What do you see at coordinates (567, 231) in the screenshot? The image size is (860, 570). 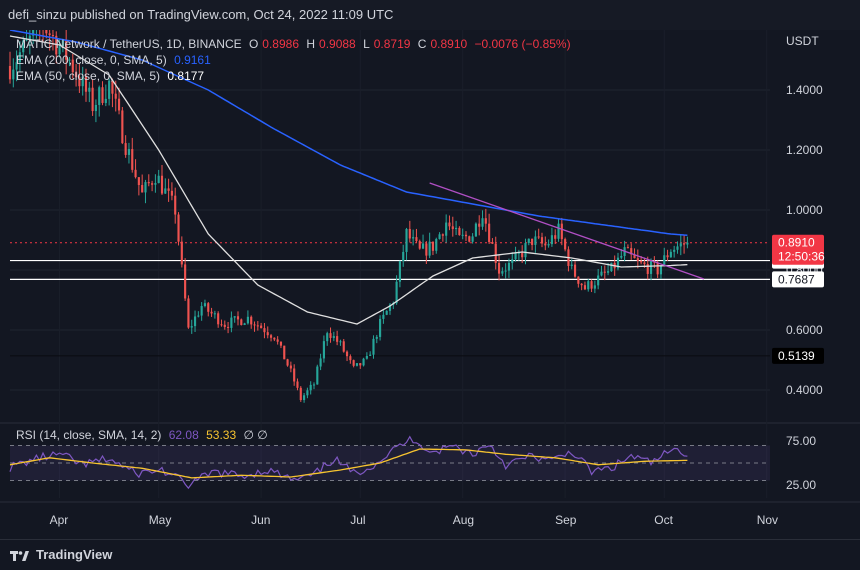 I see `trendline` at bounding box center [567, 231].